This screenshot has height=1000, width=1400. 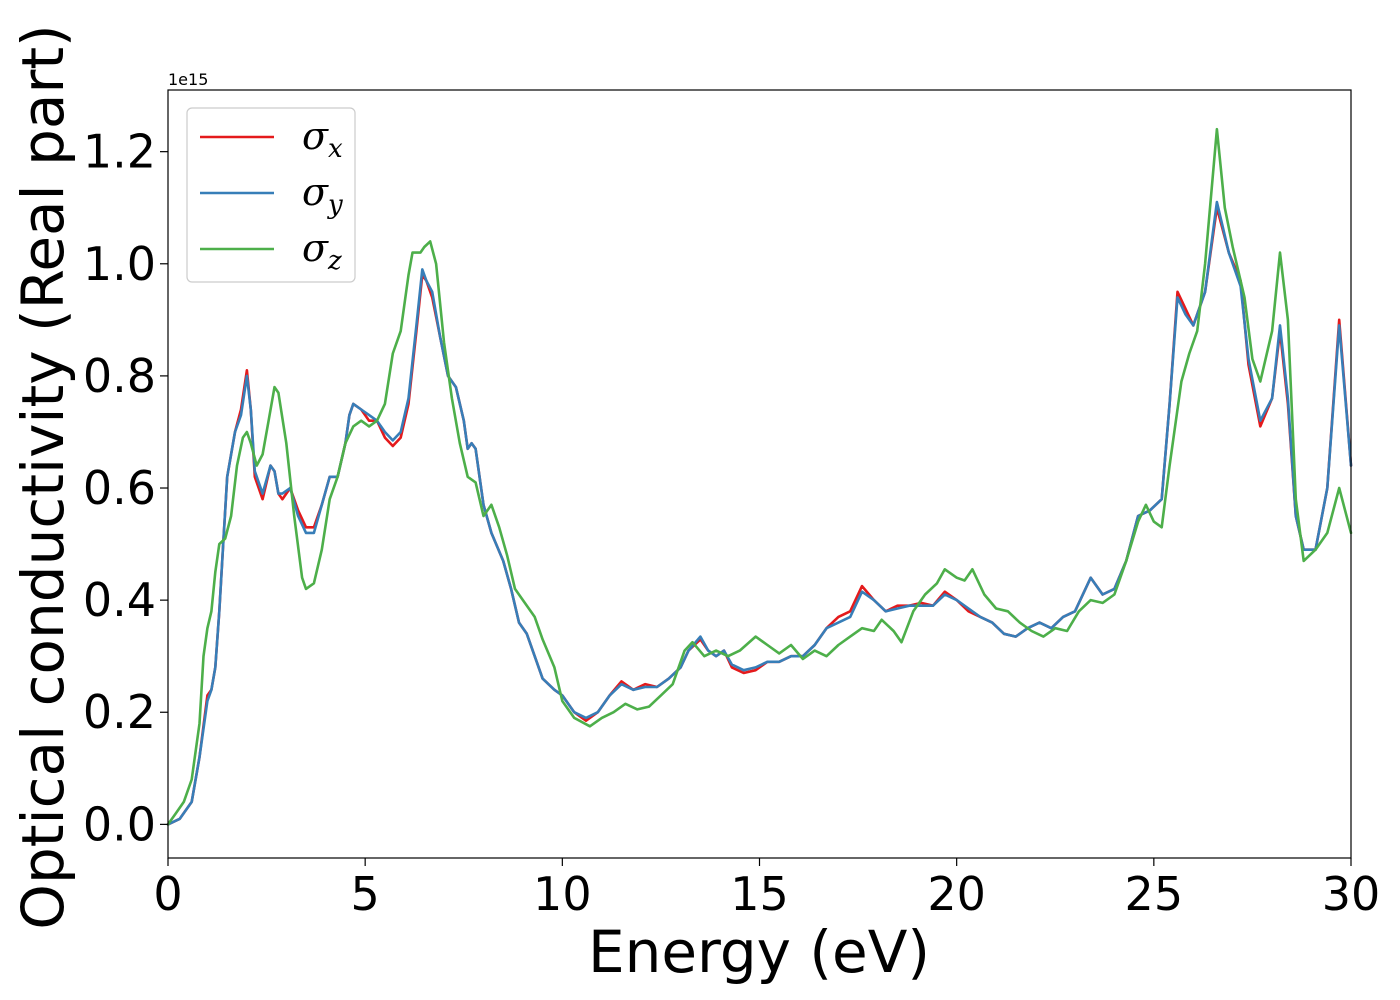 What do you see at coordinates (119, 600) in the screenshot?
I see `y-tick-label: 0.4` at bounding box center [119, 600].